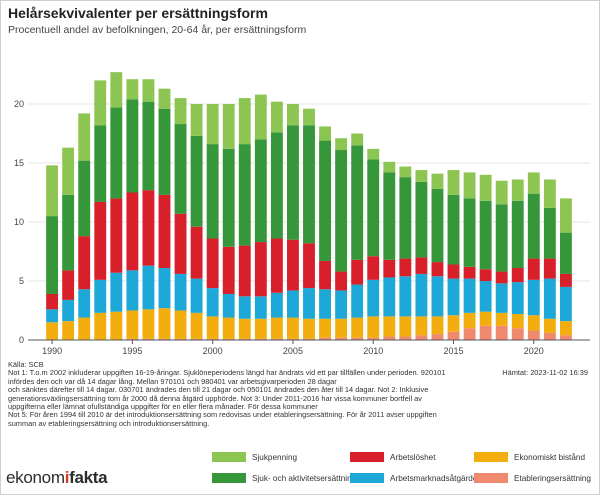 This screenshot has height=495, width=600. What do you see at coordinates (393, 457) in the screenshot?
I see `legend-item-arbetsloshet: Arbetslöshet` at bounding box center [393, 457].